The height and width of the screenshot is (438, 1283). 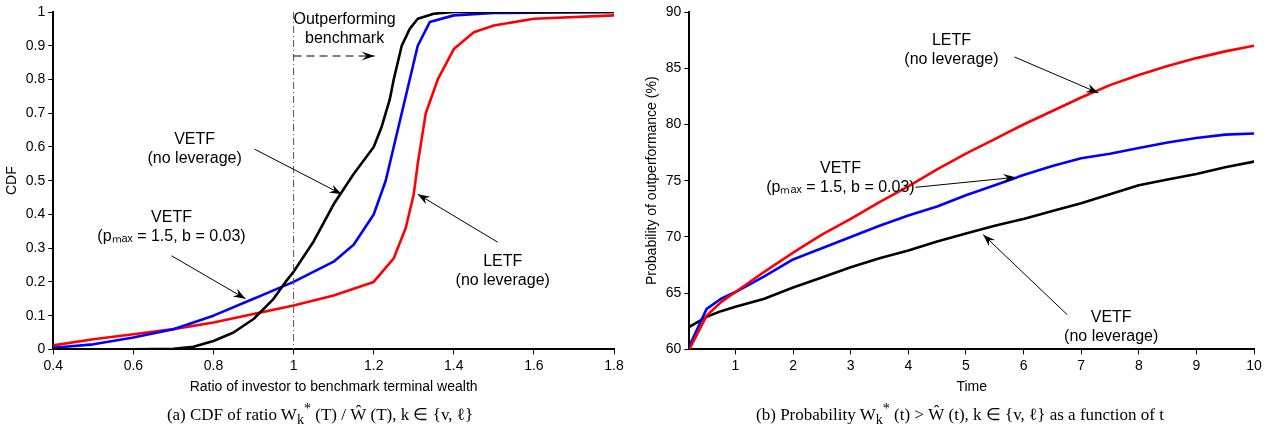 I want to click on x-tick-label: 0.6, so click(x=133, y=364).